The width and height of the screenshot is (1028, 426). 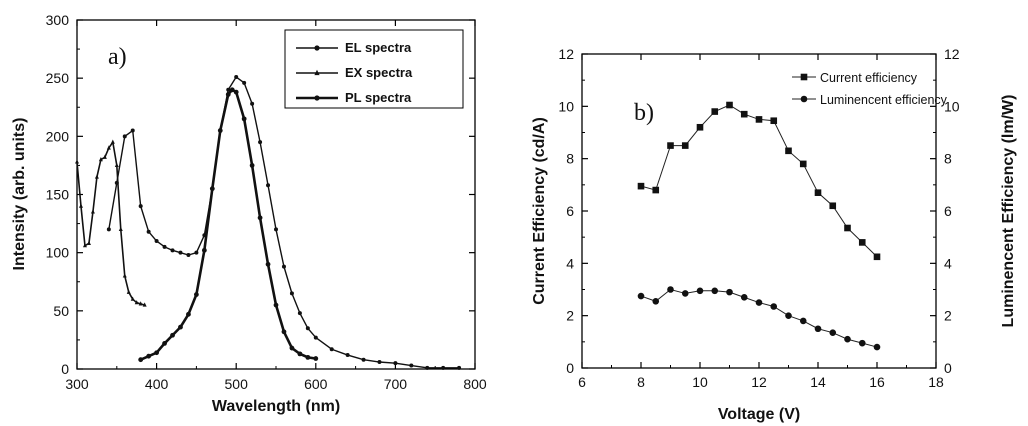 What do you see at coordinates (228, 225) in the screenshot?
I see `series-pl-spectra` at bounding box center [228, 225].